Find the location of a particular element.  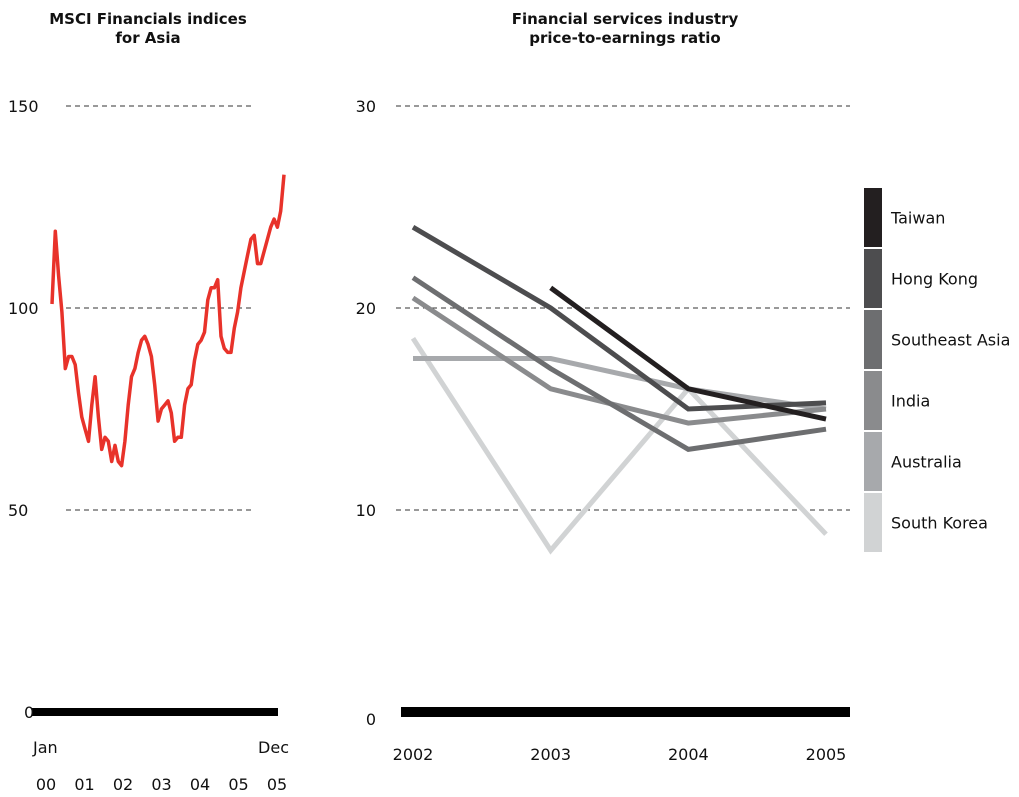

legend-label-india: India is located at coordinates (910, 401).